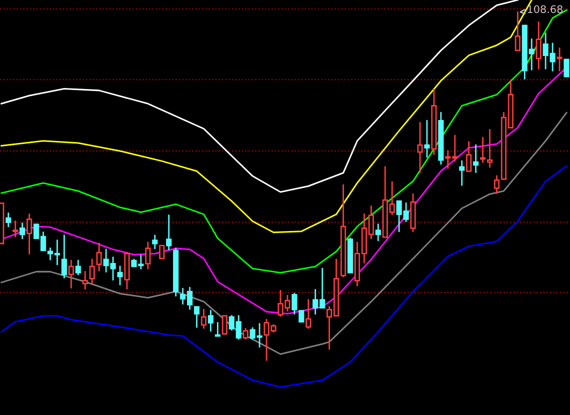 Image resolution: width=570 pixels, height=415 pixels. I want to click on annotation: 108.68, so click(545, 9).